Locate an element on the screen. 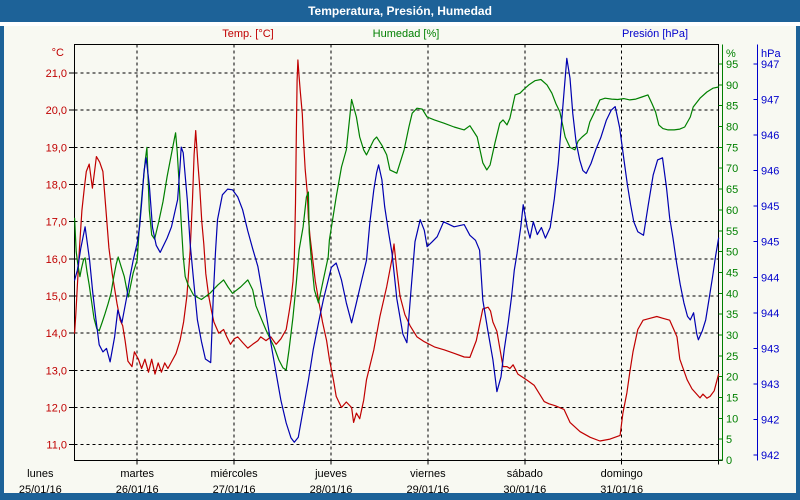 The width and height of the screenshot is (800, 500). hum-tick-label: 5 is located at coordinates (729, 440).